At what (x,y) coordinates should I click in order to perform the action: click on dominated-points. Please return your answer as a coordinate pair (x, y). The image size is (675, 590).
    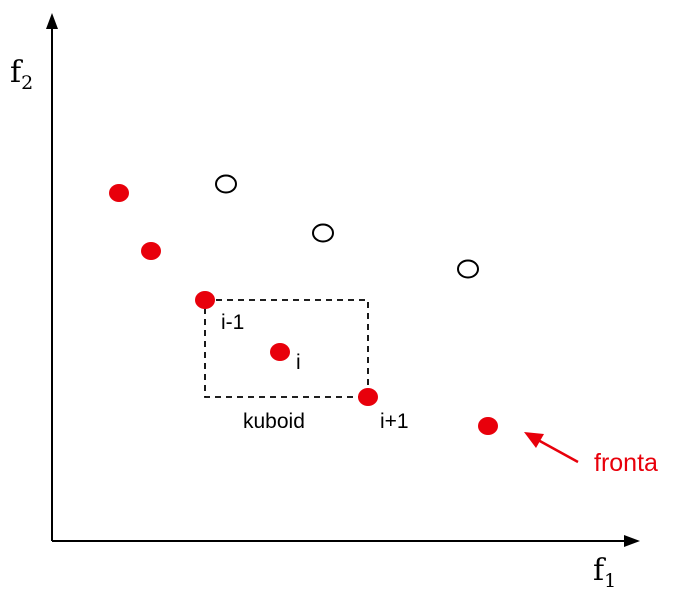
    Looking at the image, I should click on (347, 226).